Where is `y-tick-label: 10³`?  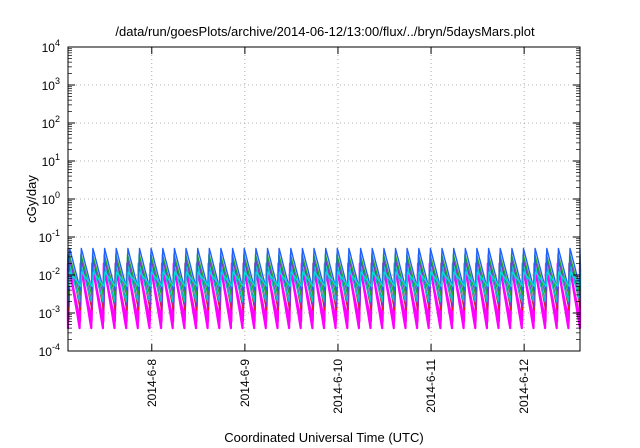 y-tick-label: 10³ is located at coordinates (51, 84).